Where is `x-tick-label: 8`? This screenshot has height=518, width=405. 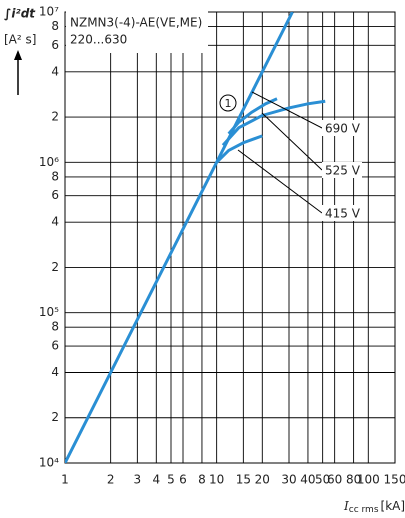
x-tick-label: 8 is located at coordinates (202, 480).